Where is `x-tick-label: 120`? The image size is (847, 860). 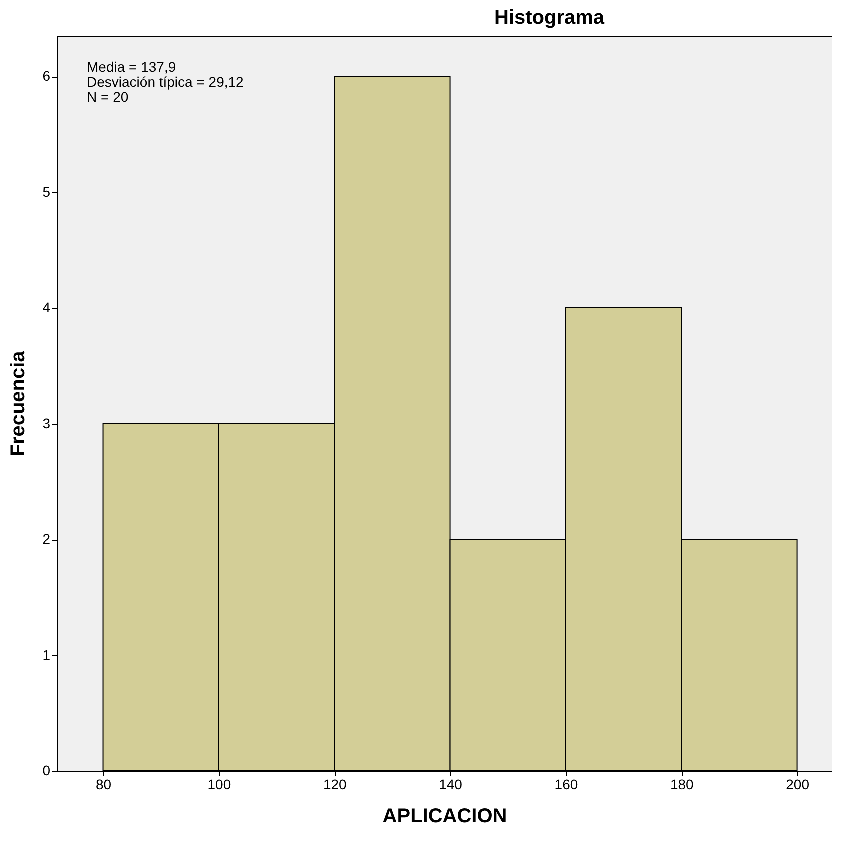 x-tick-label: 120 is located at coordinates (335, 784).